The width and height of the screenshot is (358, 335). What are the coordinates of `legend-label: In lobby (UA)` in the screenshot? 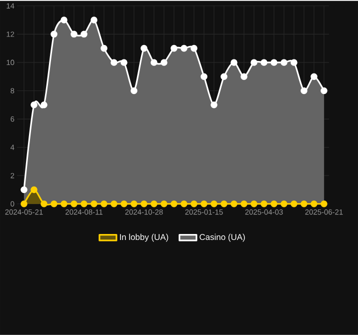 It's located at (144, 238).